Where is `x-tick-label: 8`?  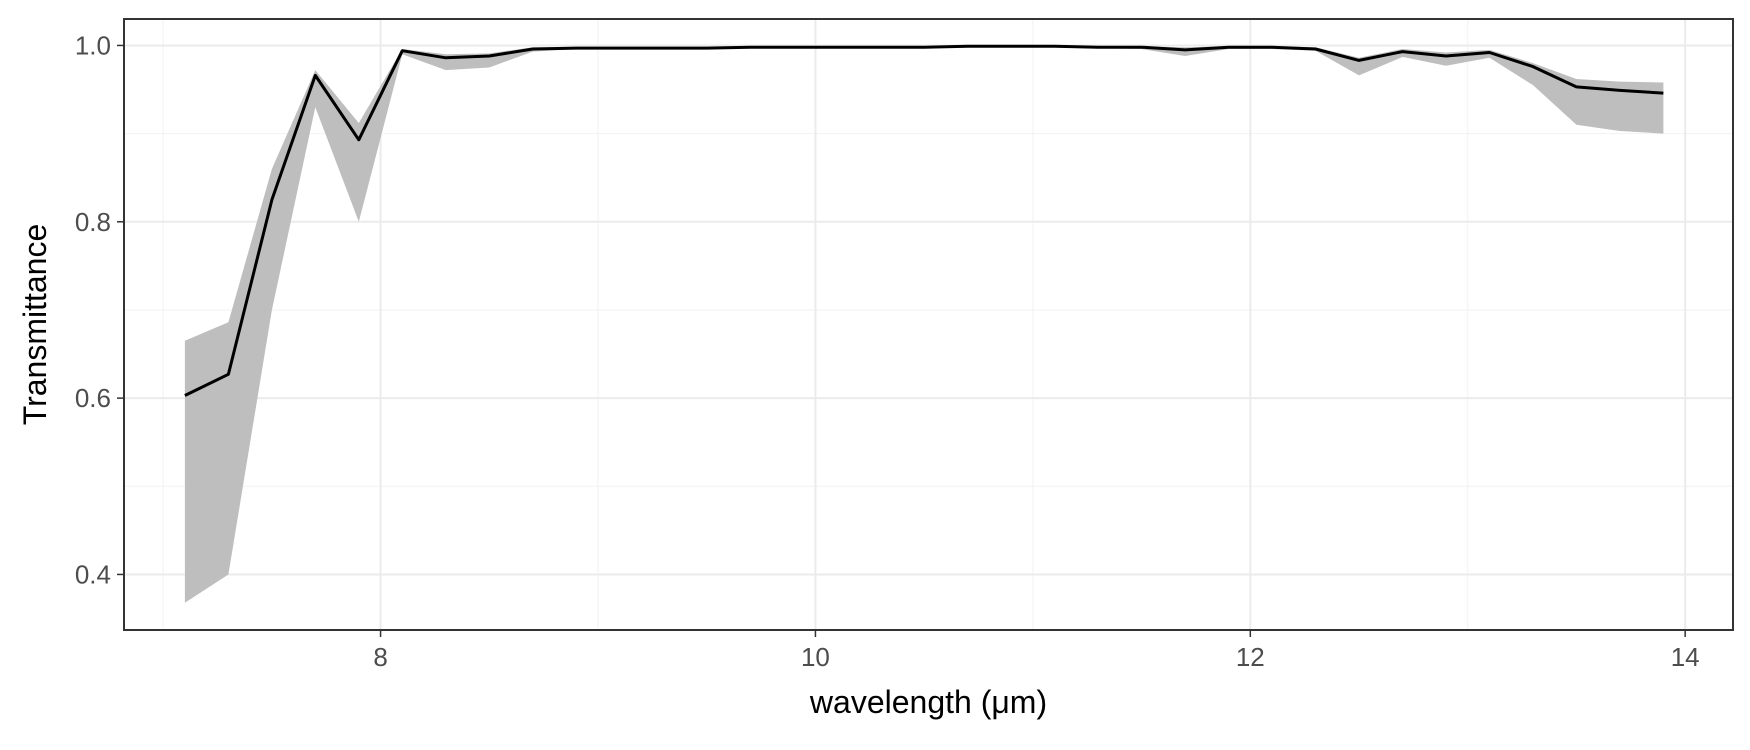 x-tick-label: 8 is located at coordinates (380, 657).